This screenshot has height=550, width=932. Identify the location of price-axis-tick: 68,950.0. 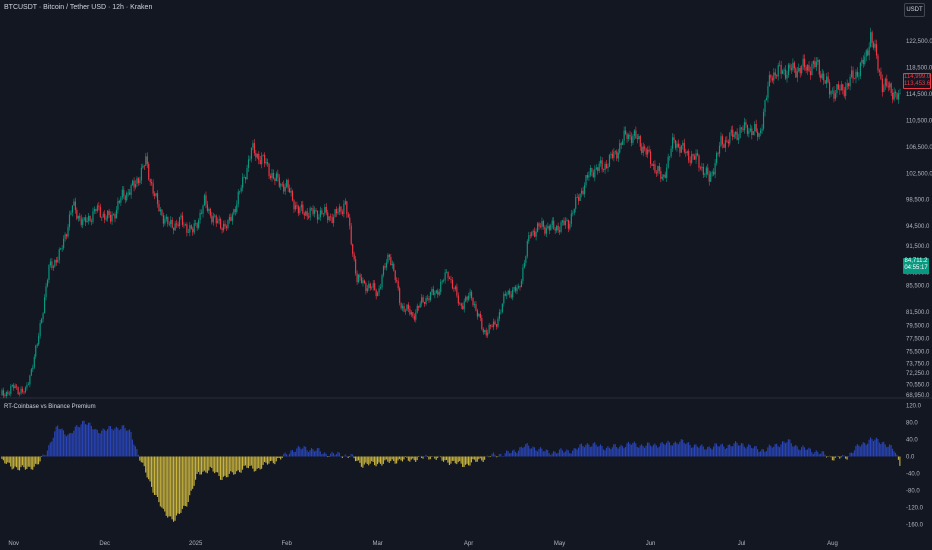
(918, 396).